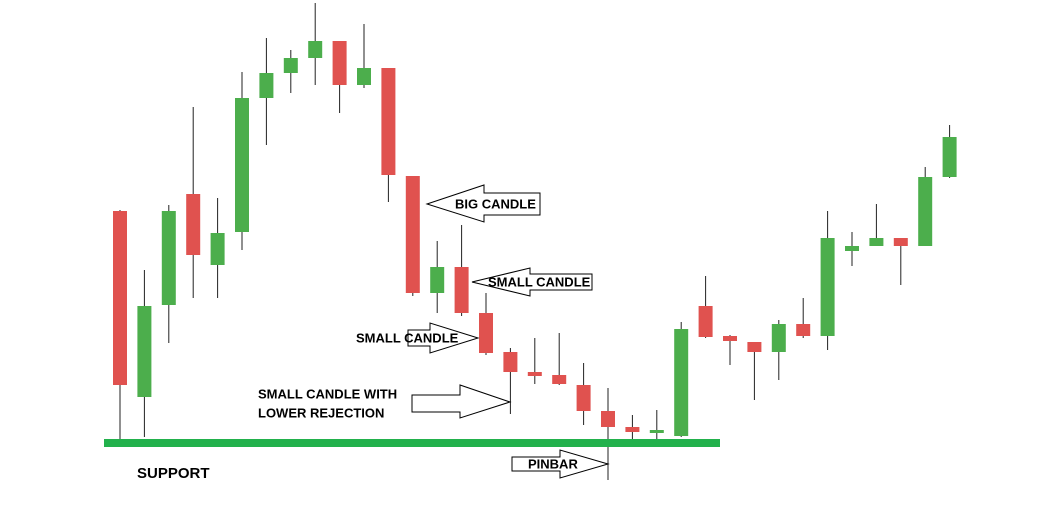 The image size is (1049, 531). Describe the element at coordinates (495, 203) in the screenshot. I see `annotation: BIG CANDLE` at that location.